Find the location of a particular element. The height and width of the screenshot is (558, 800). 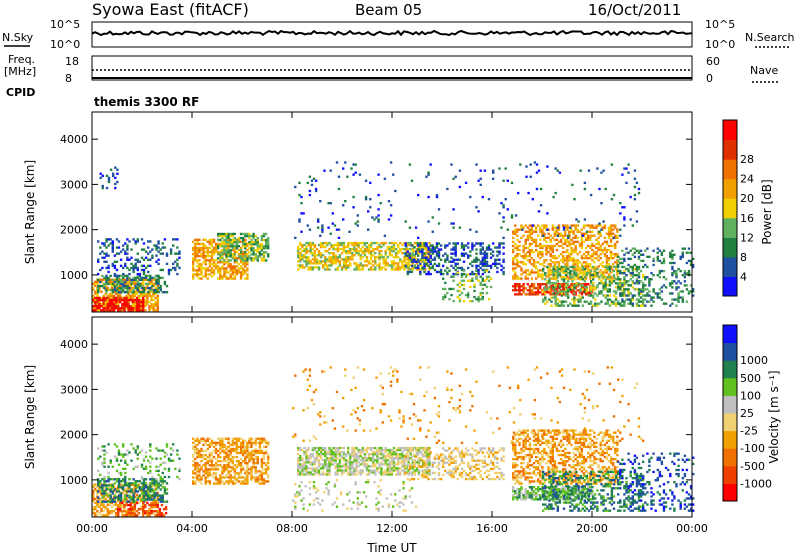

colorbar-segment is located at coordinates (730, 189).